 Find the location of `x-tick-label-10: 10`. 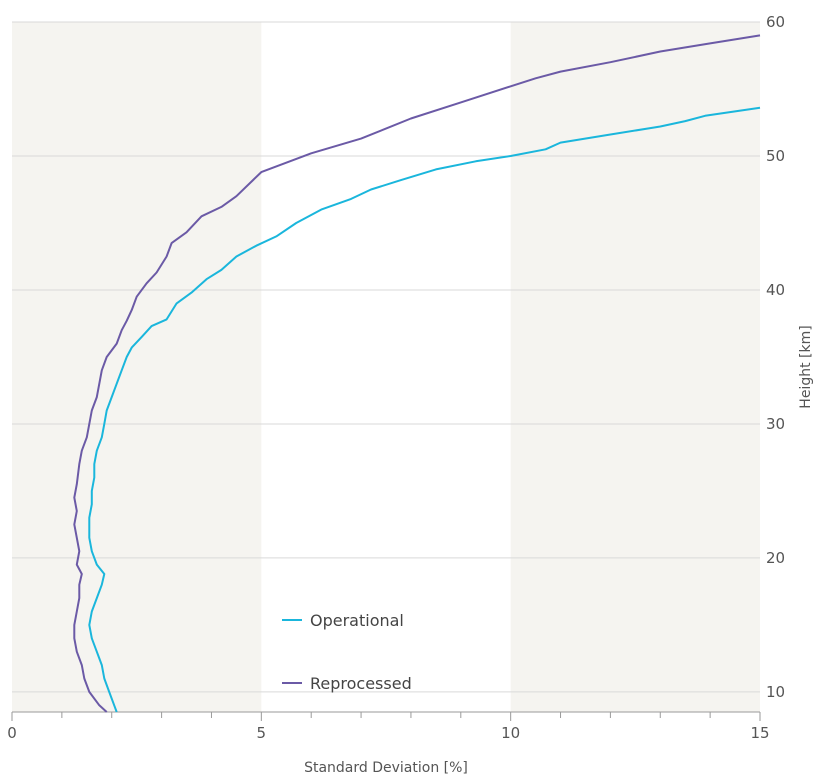

x-tick-label-10: 10 is located at coordinates (510, 733).